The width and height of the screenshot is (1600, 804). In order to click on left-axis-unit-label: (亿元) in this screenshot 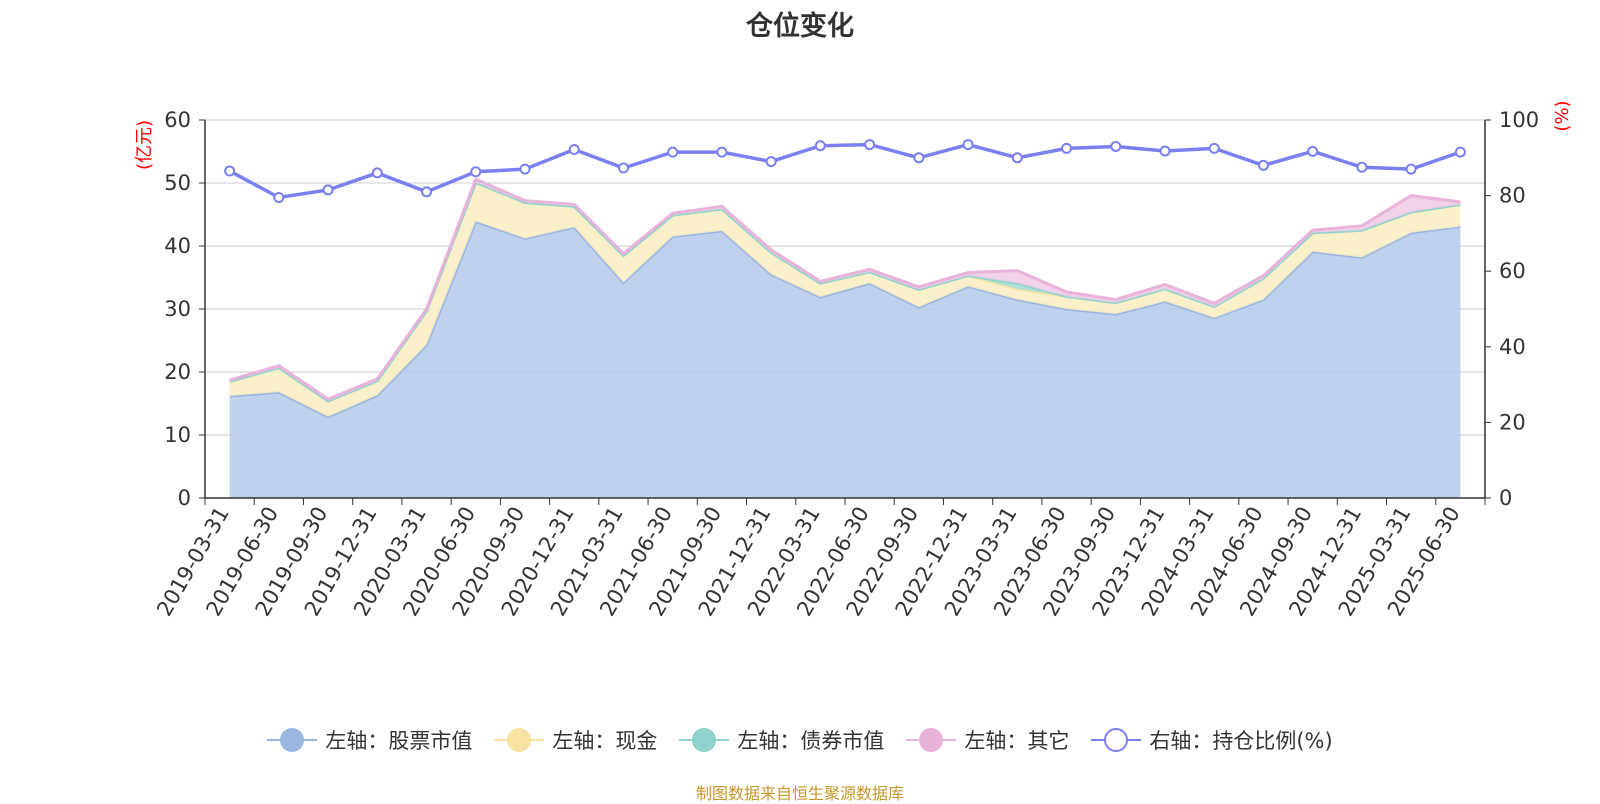, I will do `click(144, 145)`.